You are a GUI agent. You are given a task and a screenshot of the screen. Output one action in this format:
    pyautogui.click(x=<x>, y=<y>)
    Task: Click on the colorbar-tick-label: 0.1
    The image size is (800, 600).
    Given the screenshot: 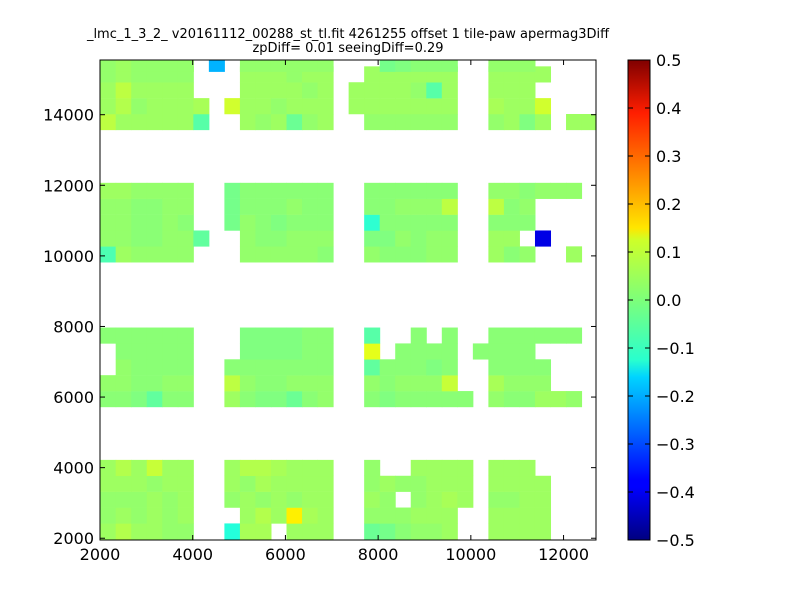 What is the action you would take?
    pyautogui.click(x=668, y=252)
    